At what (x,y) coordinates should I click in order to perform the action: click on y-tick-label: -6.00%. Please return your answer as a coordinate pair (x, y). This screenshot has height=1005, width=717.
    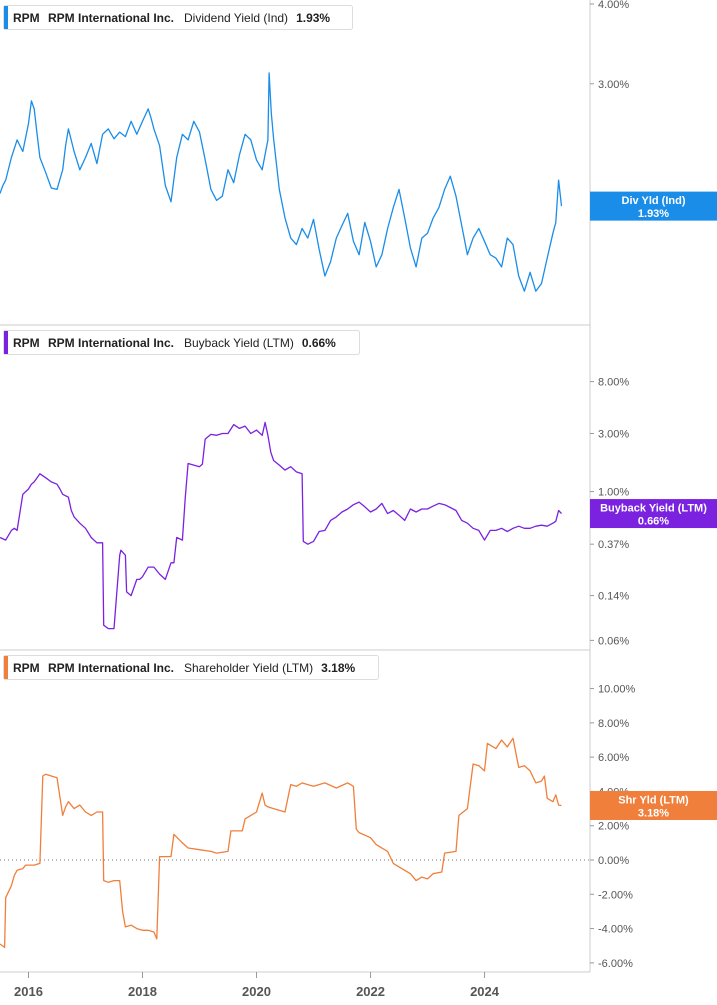
    Looking at the image, I should click on (615, 964).